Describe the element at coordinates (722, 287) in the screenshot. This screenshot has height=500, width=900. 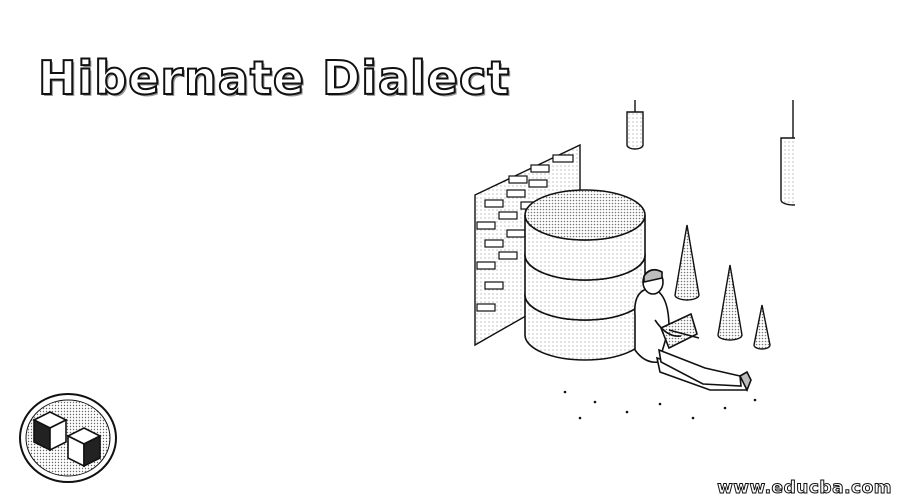
I see `tree-icon` at that location.